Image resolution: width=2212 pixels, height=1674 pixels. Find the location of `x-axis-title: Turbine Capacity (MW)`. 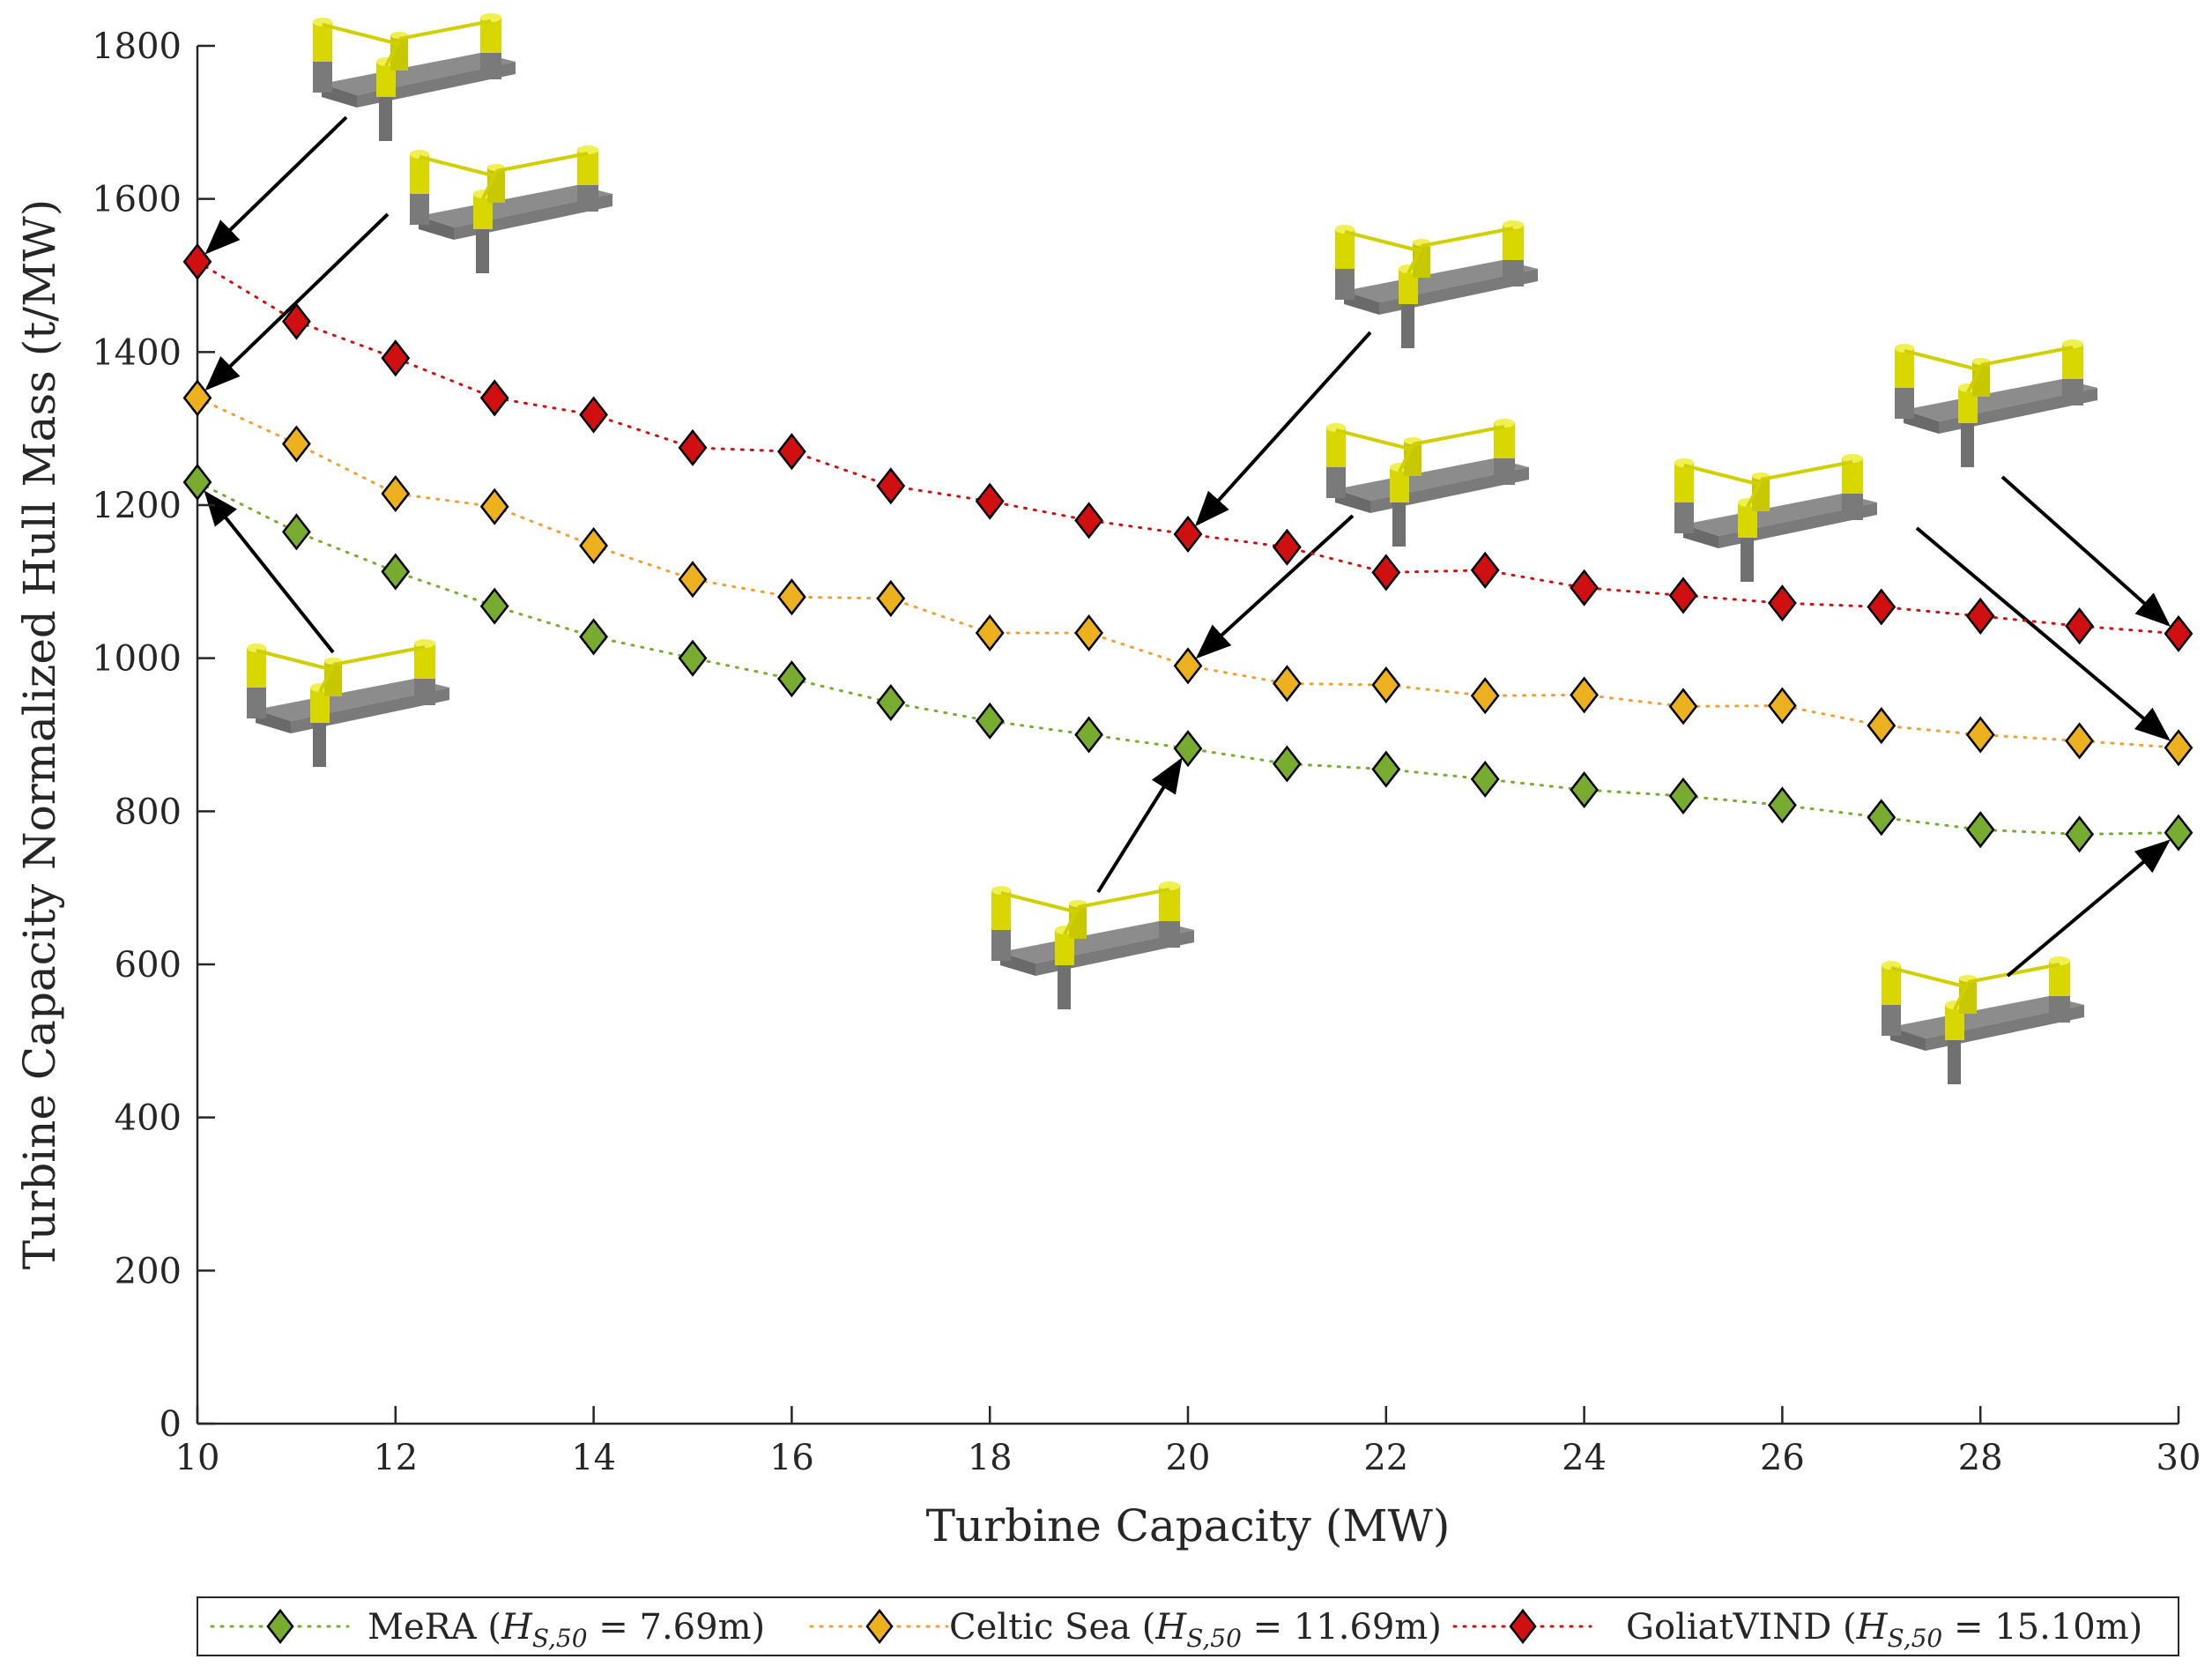

x-axis-title: Turbine Capacity (MW) is located at coordinates (1188, 1526).